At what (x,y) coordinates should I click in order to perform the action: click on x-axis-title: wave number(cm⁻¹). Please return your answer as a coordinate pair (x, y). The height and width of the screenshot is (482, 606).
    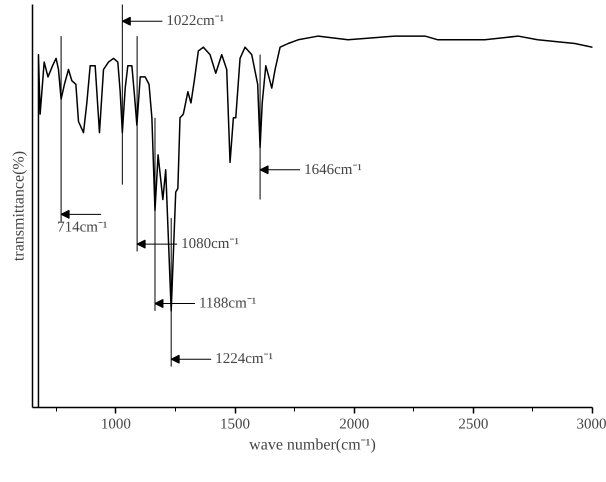
    Looking at the image, I should click on (312, 445).